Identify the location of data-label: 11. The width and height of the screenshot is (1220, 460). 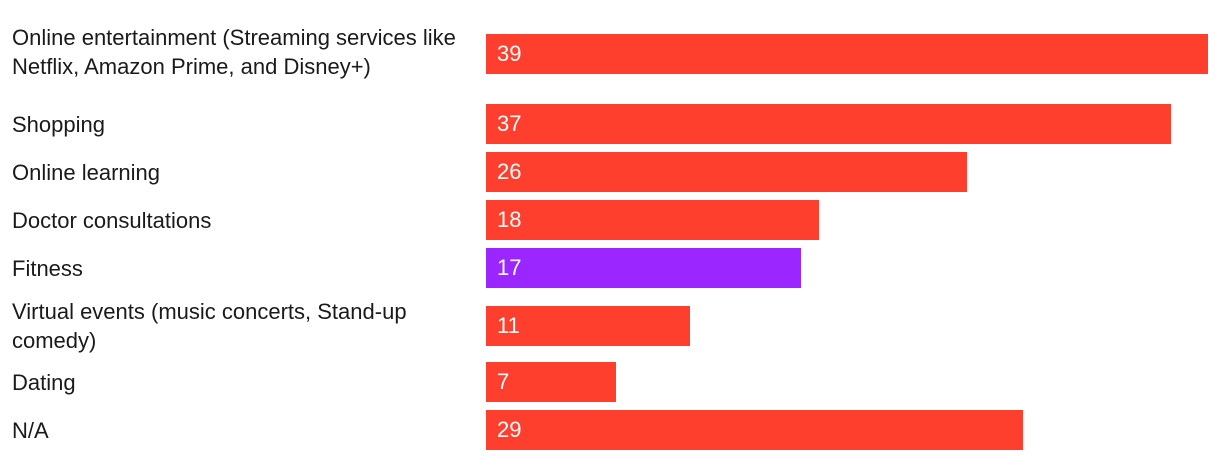
(508, 325).